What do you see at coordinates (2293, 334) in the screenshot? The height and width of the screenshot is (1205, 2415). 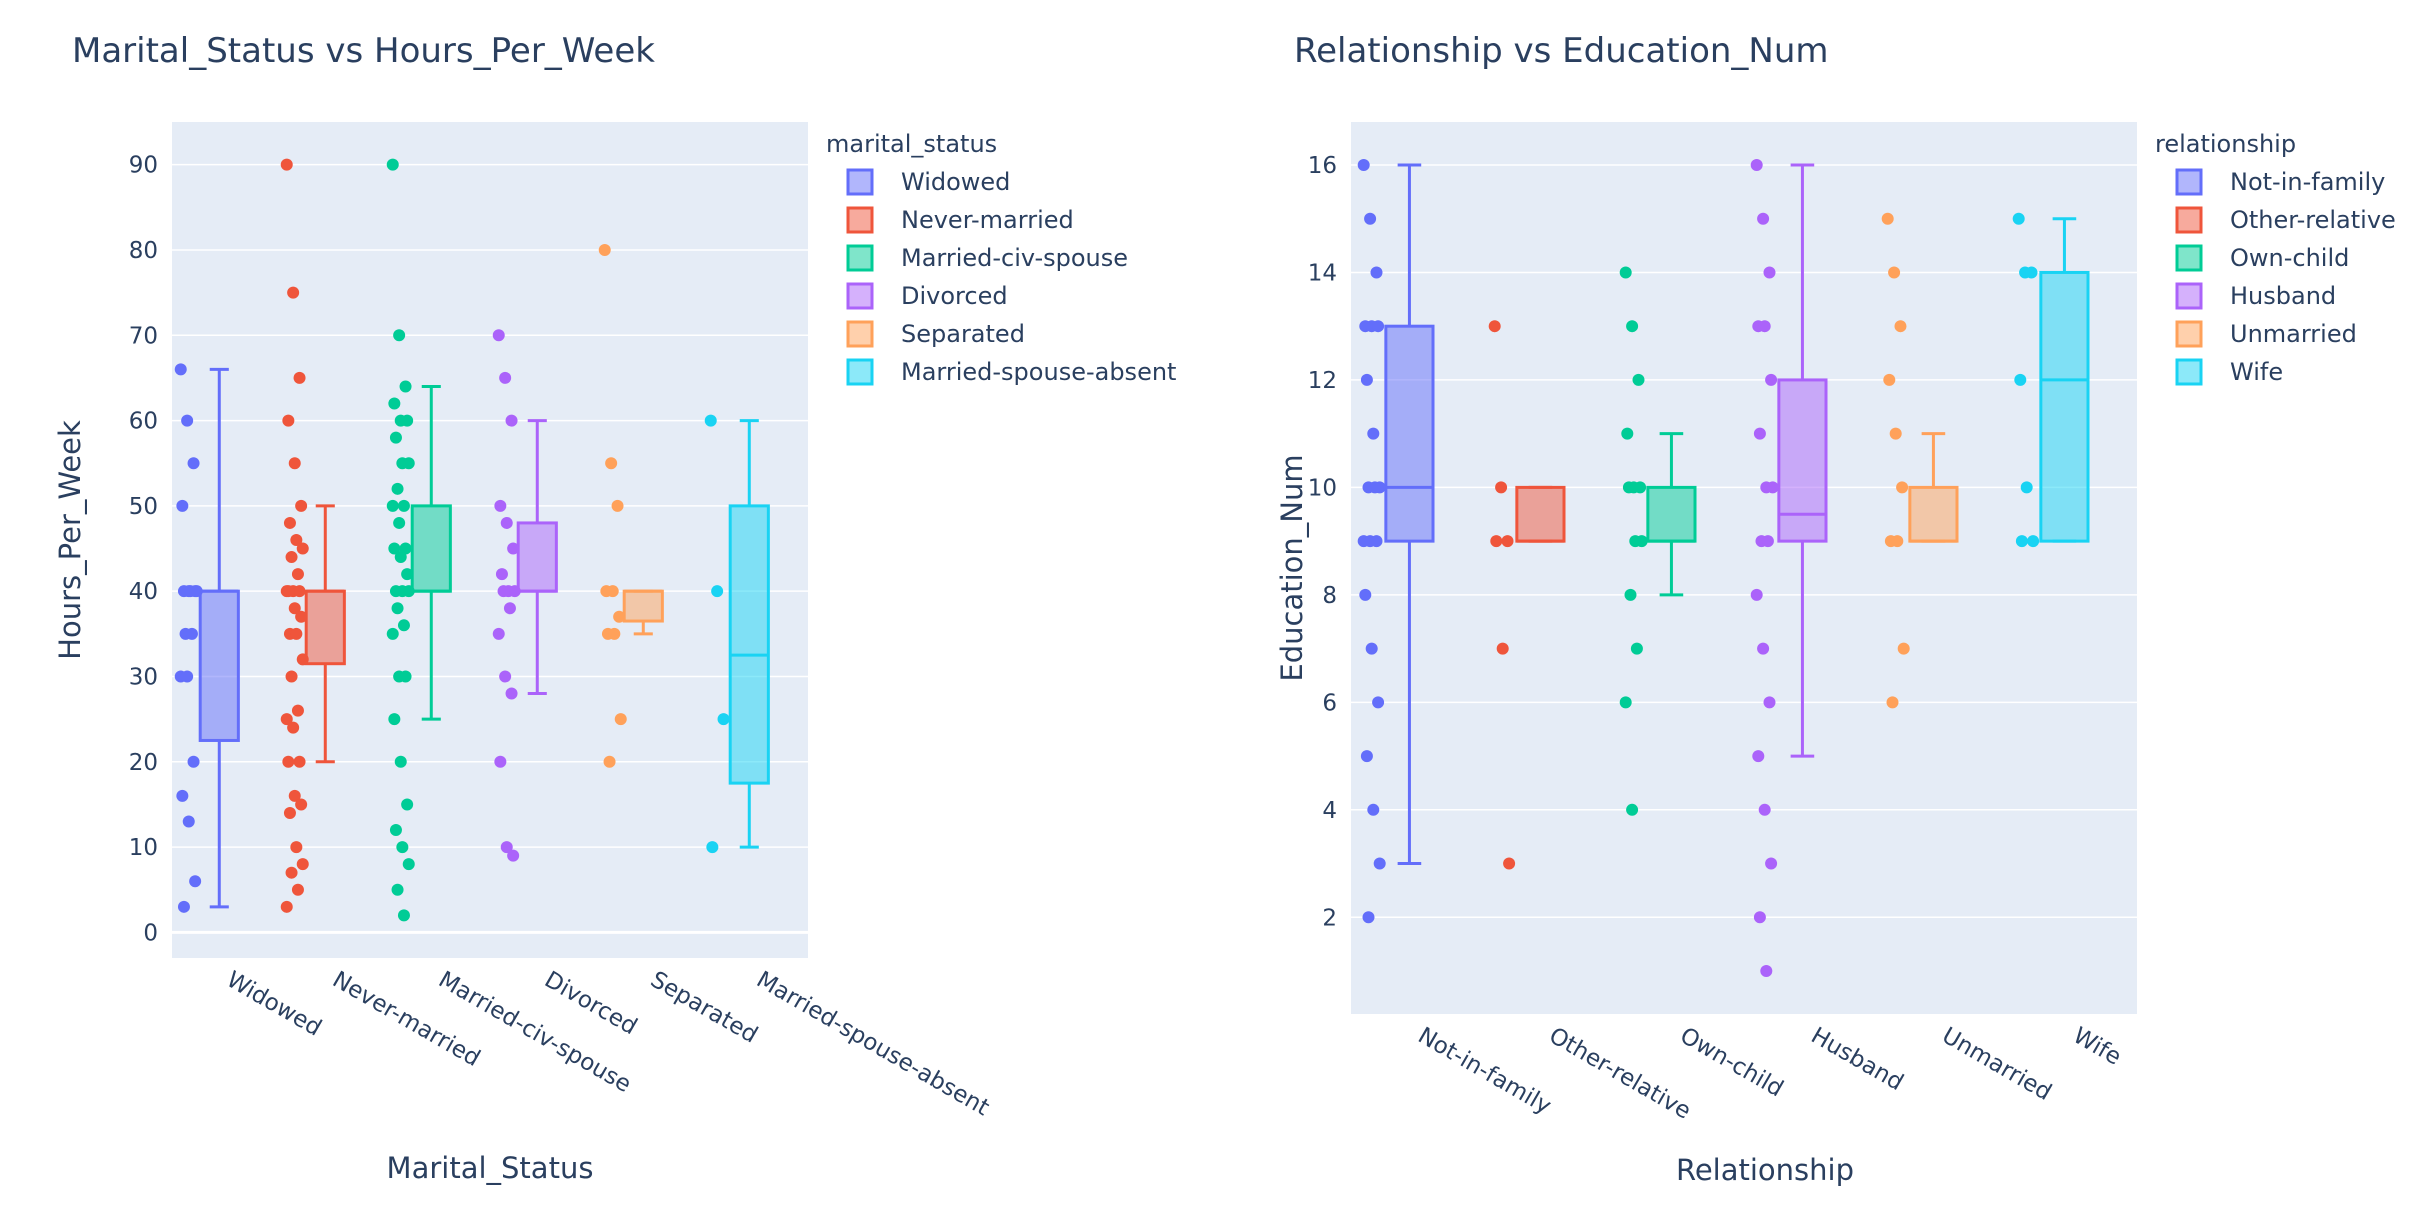 I see `legend-item-label: Unmarried` at bounding box center [2293, 334].